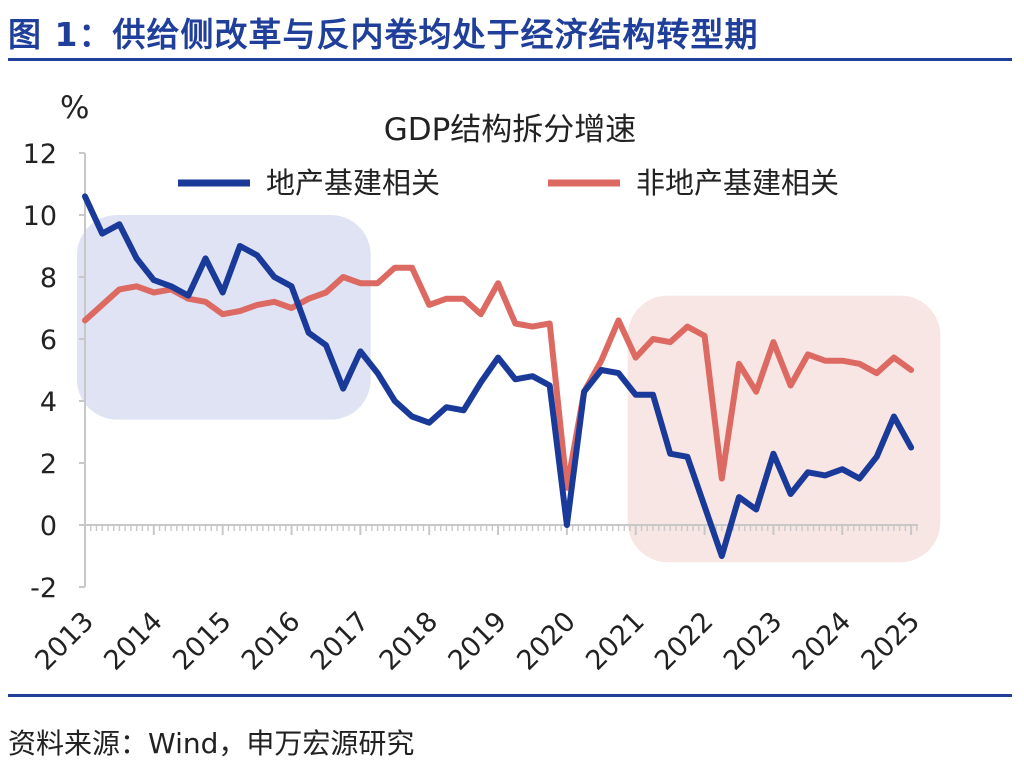  I want to click on y-tick-label: 2, so click(48, 464).